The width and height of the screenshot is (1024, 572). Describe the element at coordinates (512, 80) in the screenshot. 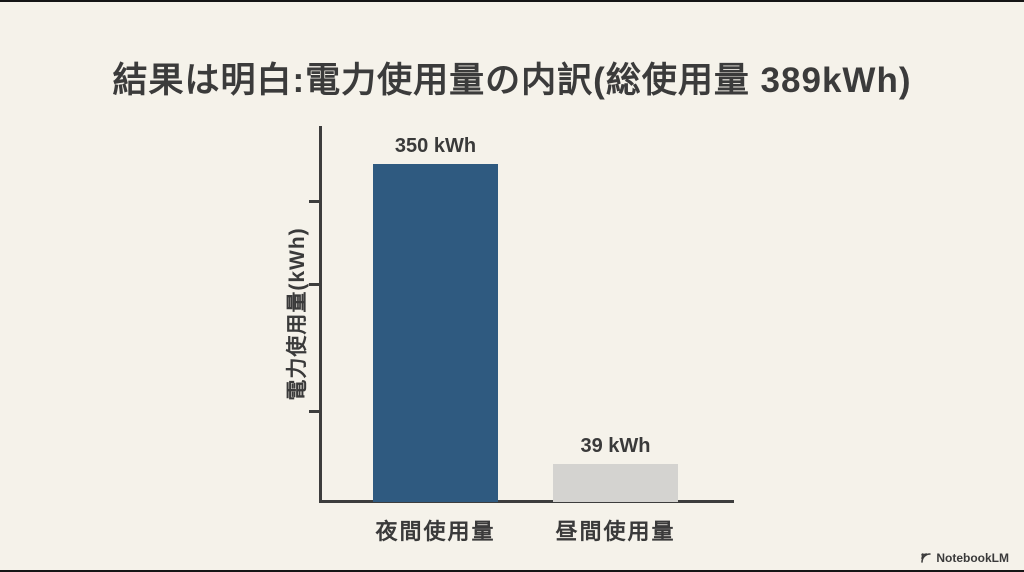

I see `page-title: 結果は明白:電力使用量の内訳(総使用量 389kWh)` at that location.